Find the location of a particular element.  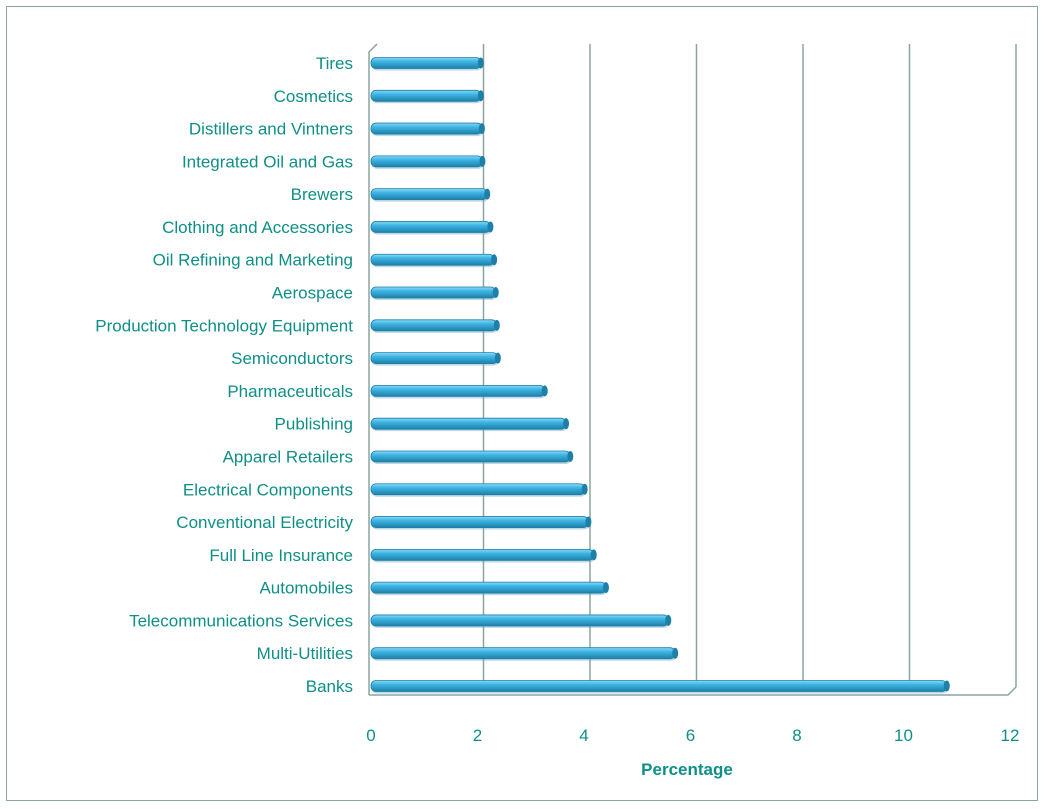

x-tick-labels: 0 2 4 6 8 10 12 is located at coordinates (692, 735).